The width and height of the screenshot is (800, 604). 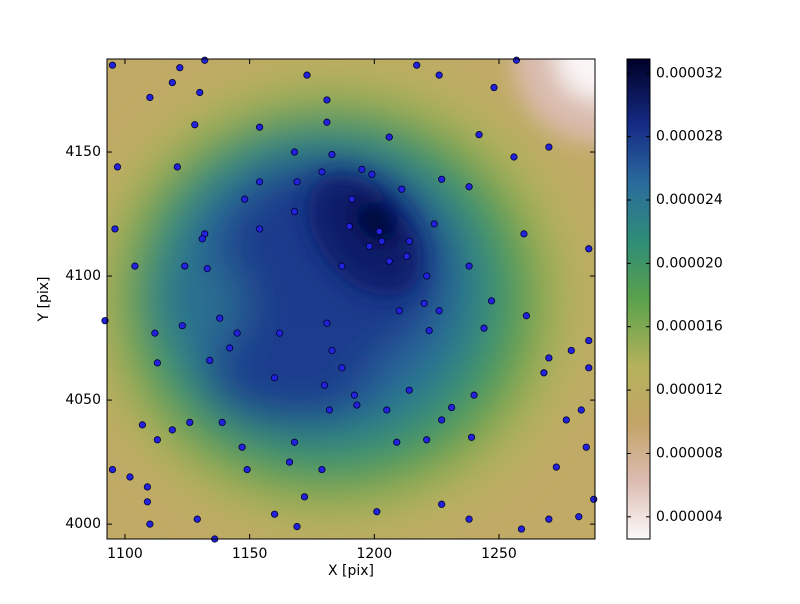 What do you see at coordinates (689, 73) in the screenshot?
I see `colorbar-tick-label: 0.000032` at bounding box center [689, 73].